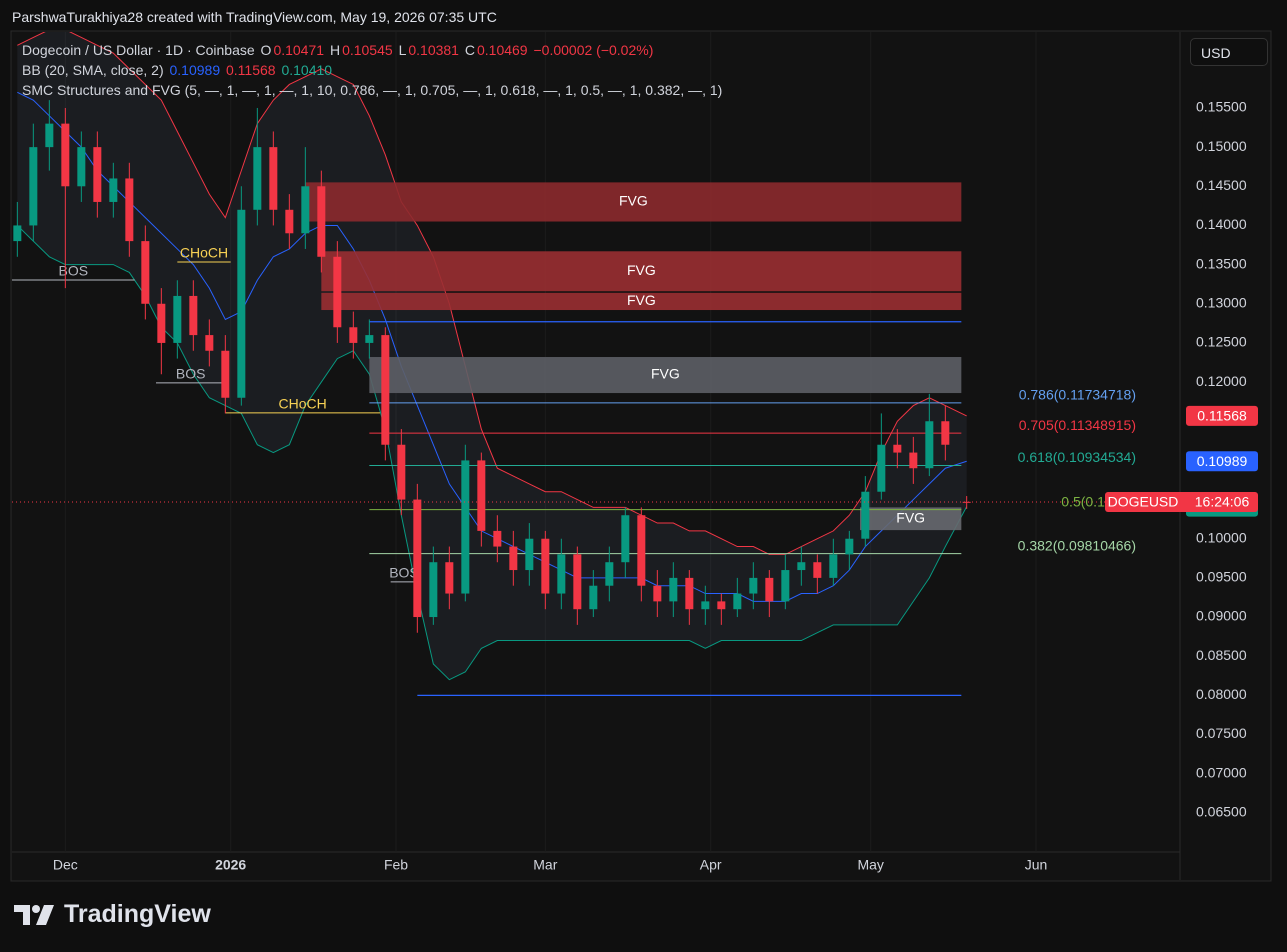 The image size is (1287, 952). What do you see at coordinates (138, 50) in the screenshot?
I see `symbol-title: Dogecoin / US Dollar · 1D · Coinbase` at bounding box center [138, 50].